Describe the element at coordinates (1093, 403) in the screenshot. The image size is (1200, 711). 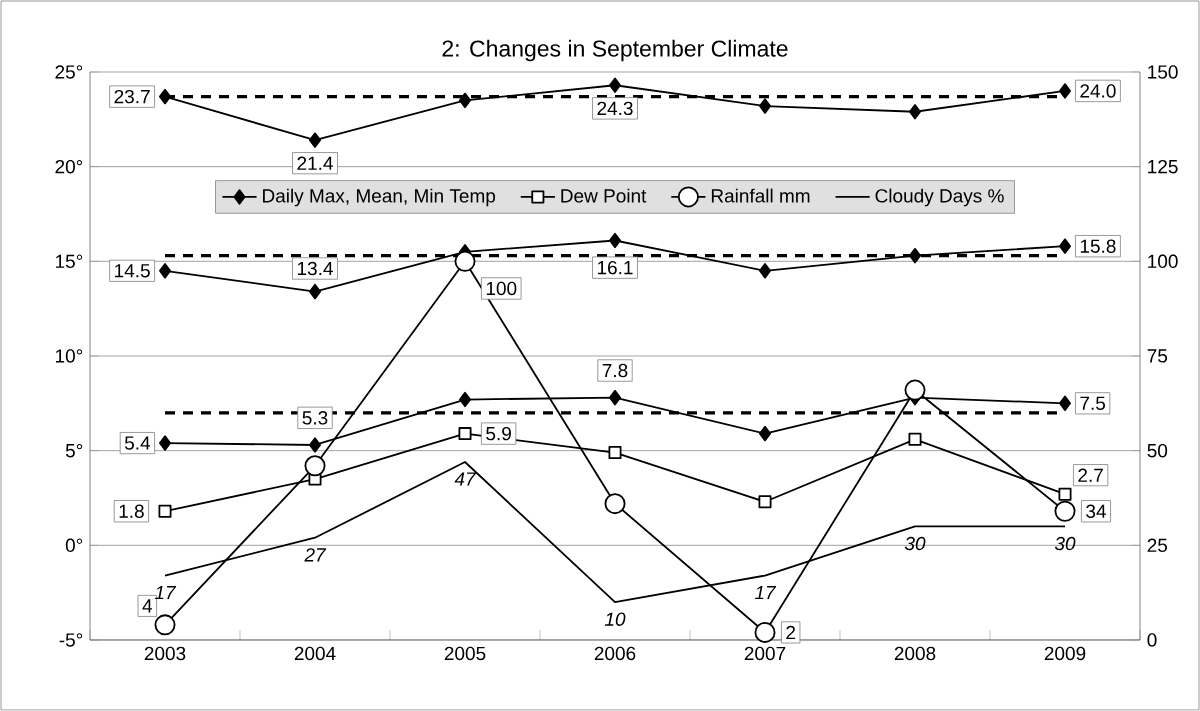
I see `data-label: 7.5` at that location.